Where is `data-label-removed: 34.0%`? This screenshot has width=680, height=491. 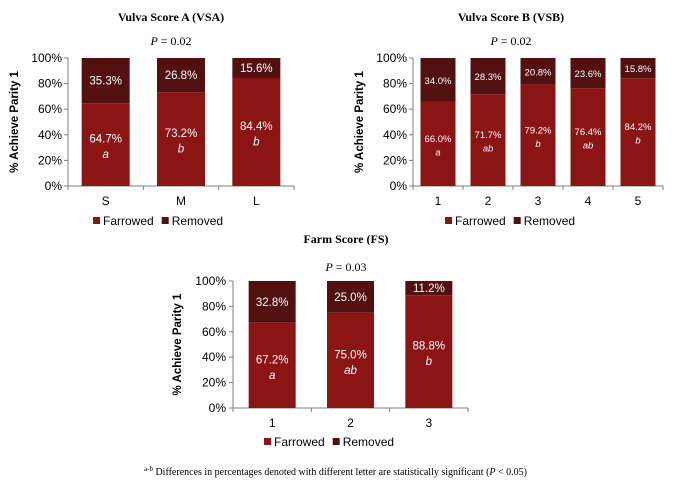
data-label-removed: 34.0% is located at coordinates (438, 81).